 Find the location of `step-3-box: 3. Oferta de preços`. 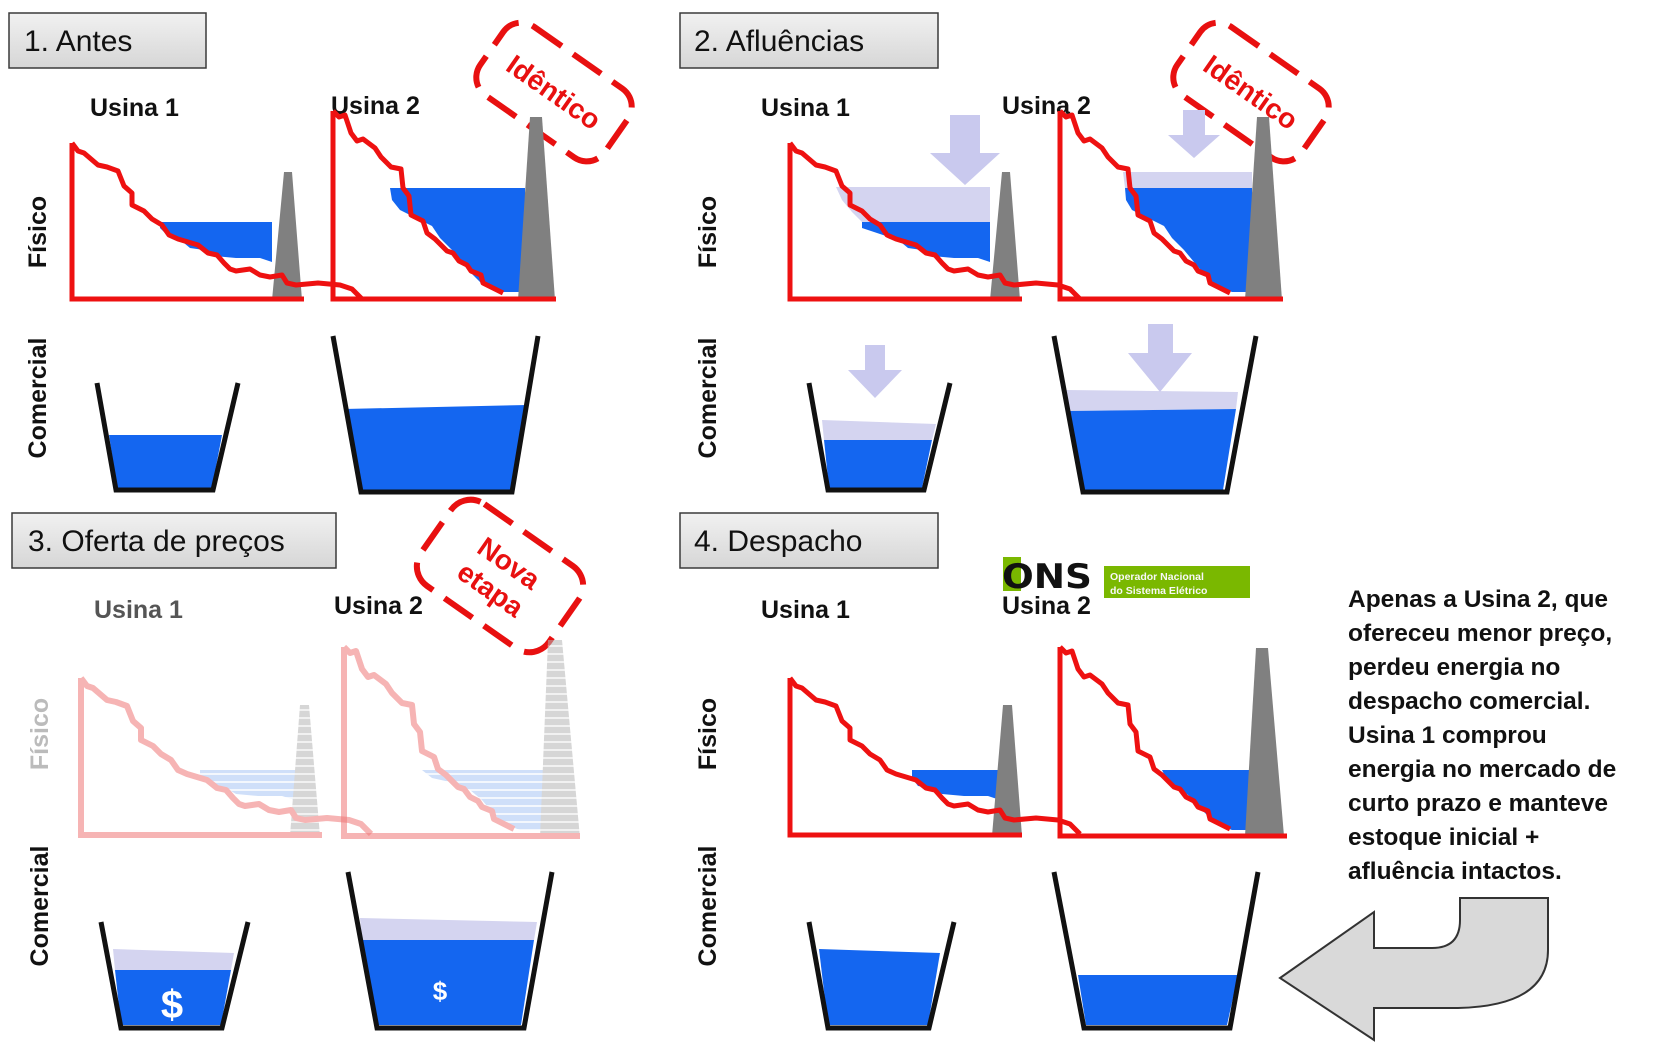

step-3-box: 3. Oferta de preços is located at coordinates (174, 540).